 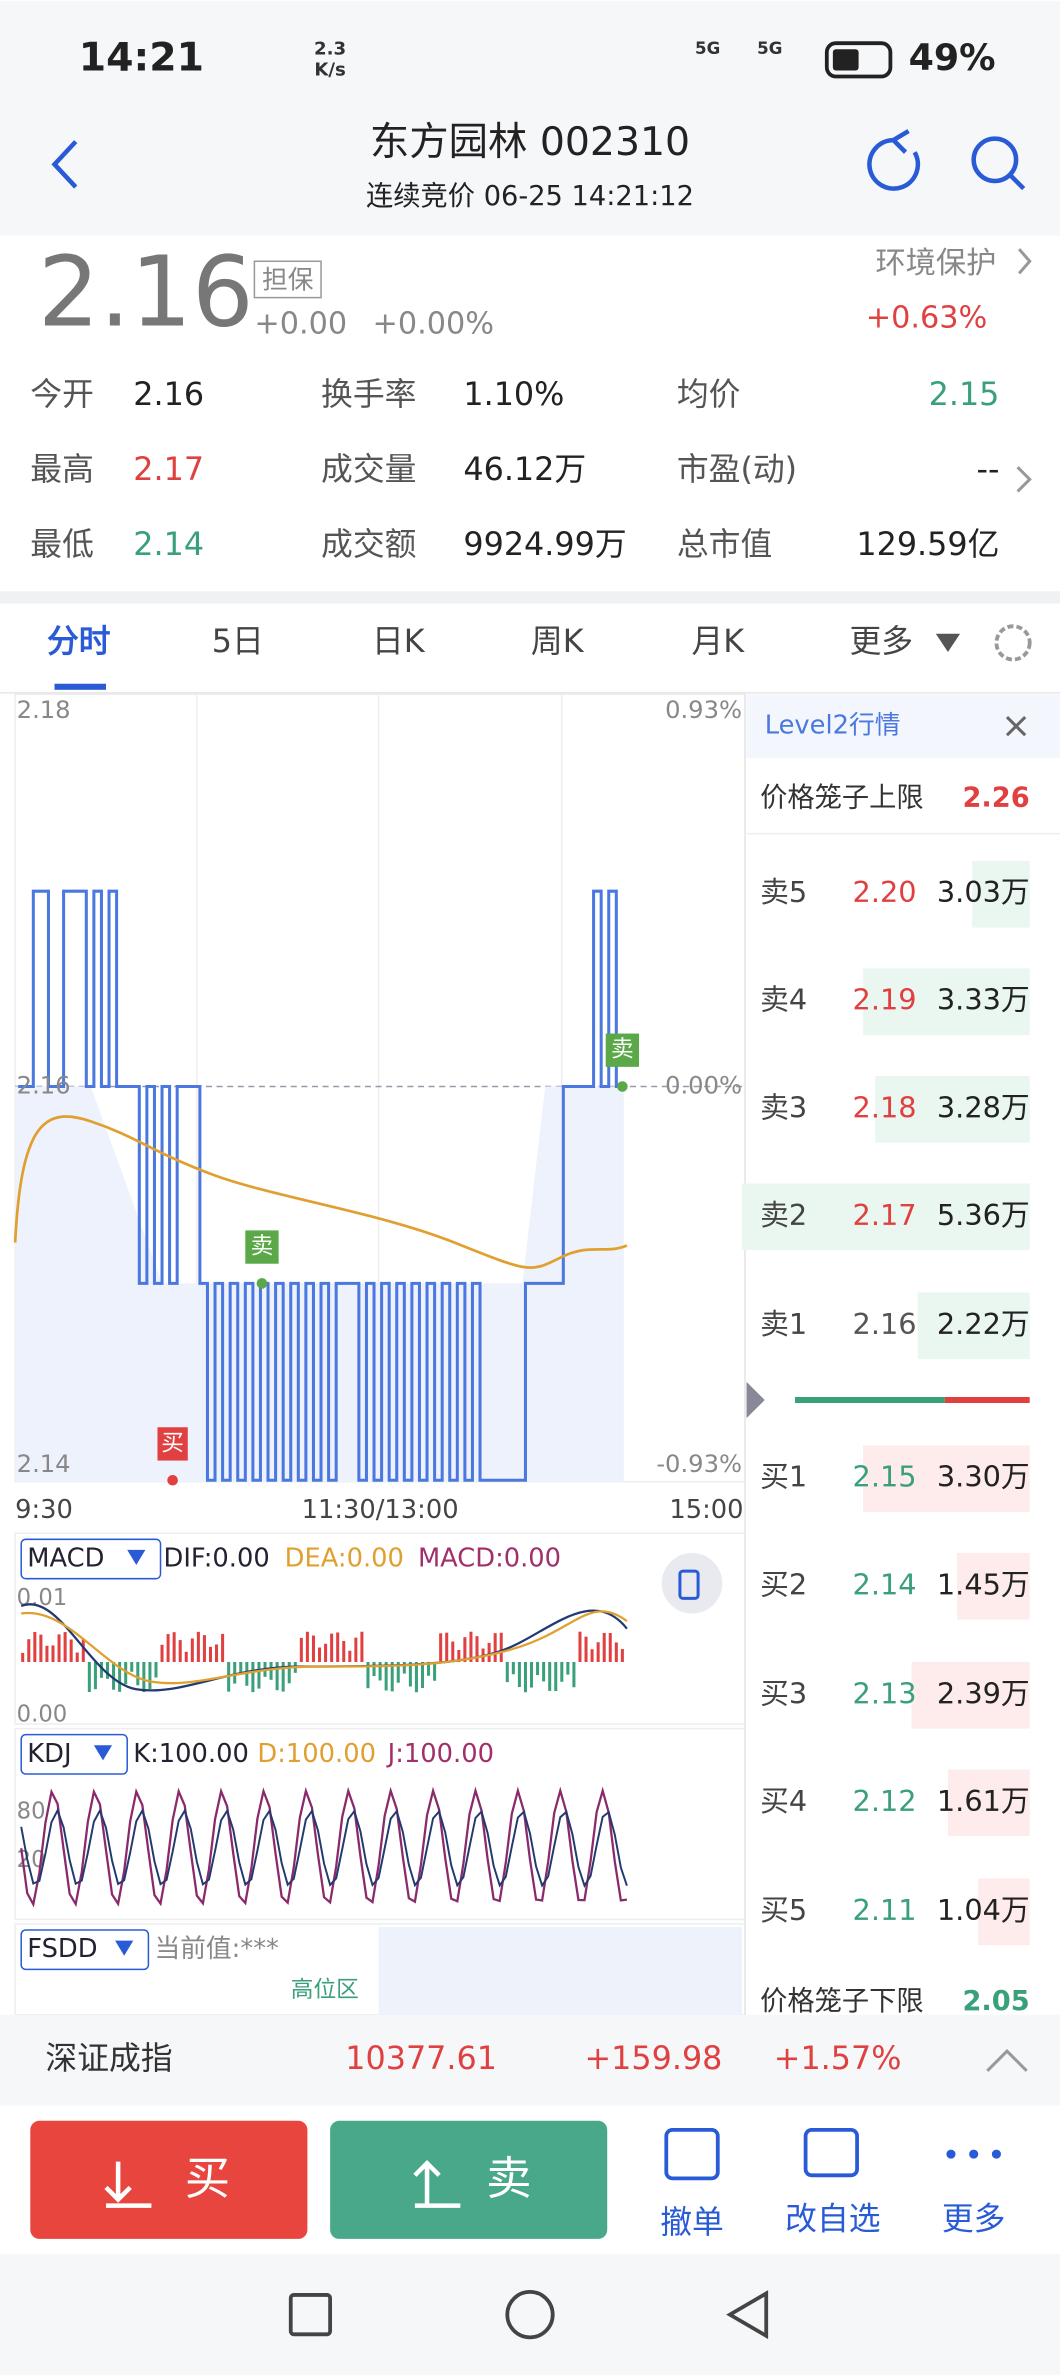 What do you see at coordinates (964, 394) in the screenshot?
I see `stat-value: 2.15` at bounding box center [964, 394].